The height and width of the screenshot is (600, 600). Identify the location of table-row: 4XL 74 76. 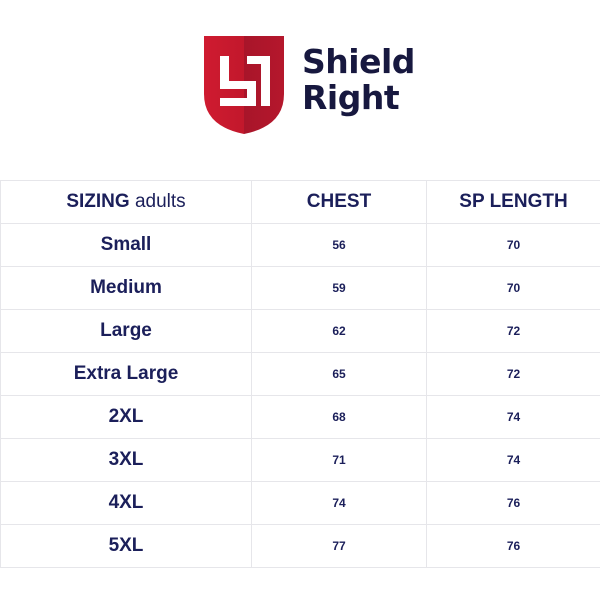
(300, 503).